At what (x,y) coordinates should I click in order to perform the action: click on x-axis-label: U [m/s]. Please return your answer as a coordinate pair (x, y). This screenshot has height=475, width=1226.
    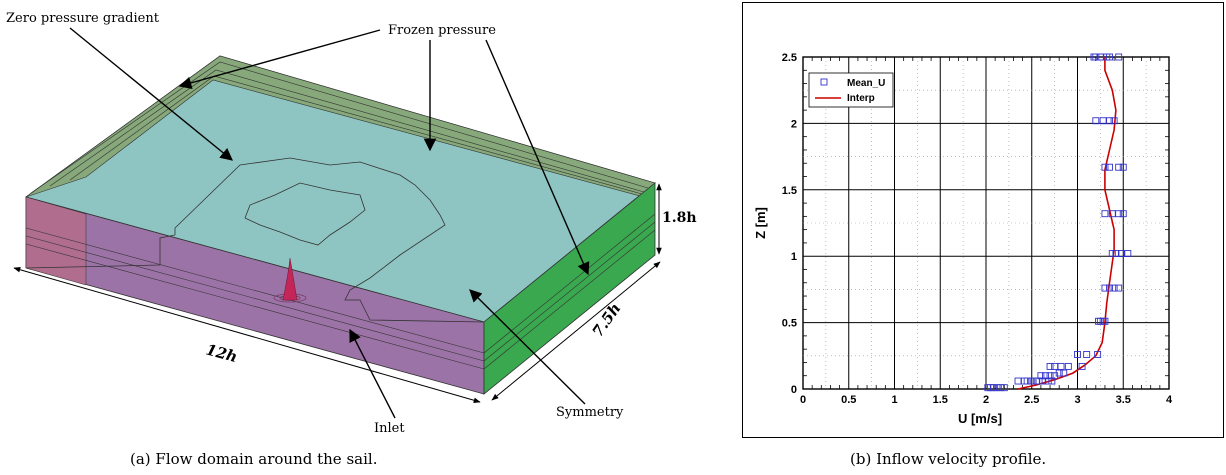
    Looking at the image, I should click on (980, 418).